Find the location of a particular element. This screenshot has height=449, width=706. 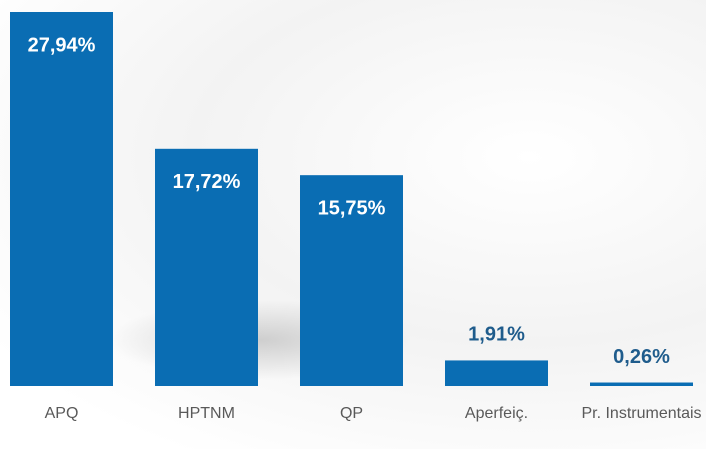

x-tick-label: Aperfeiç. is located at coordinates (496, 413).